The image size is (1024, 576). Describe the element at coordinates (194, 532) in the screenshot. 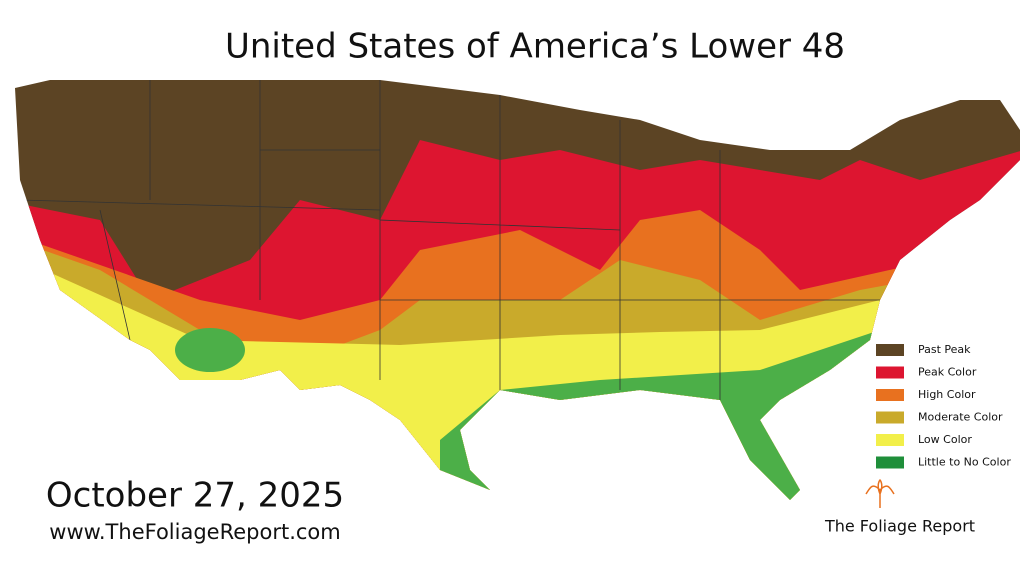

I see `website: www.TheFoliageReport.com` at that location.